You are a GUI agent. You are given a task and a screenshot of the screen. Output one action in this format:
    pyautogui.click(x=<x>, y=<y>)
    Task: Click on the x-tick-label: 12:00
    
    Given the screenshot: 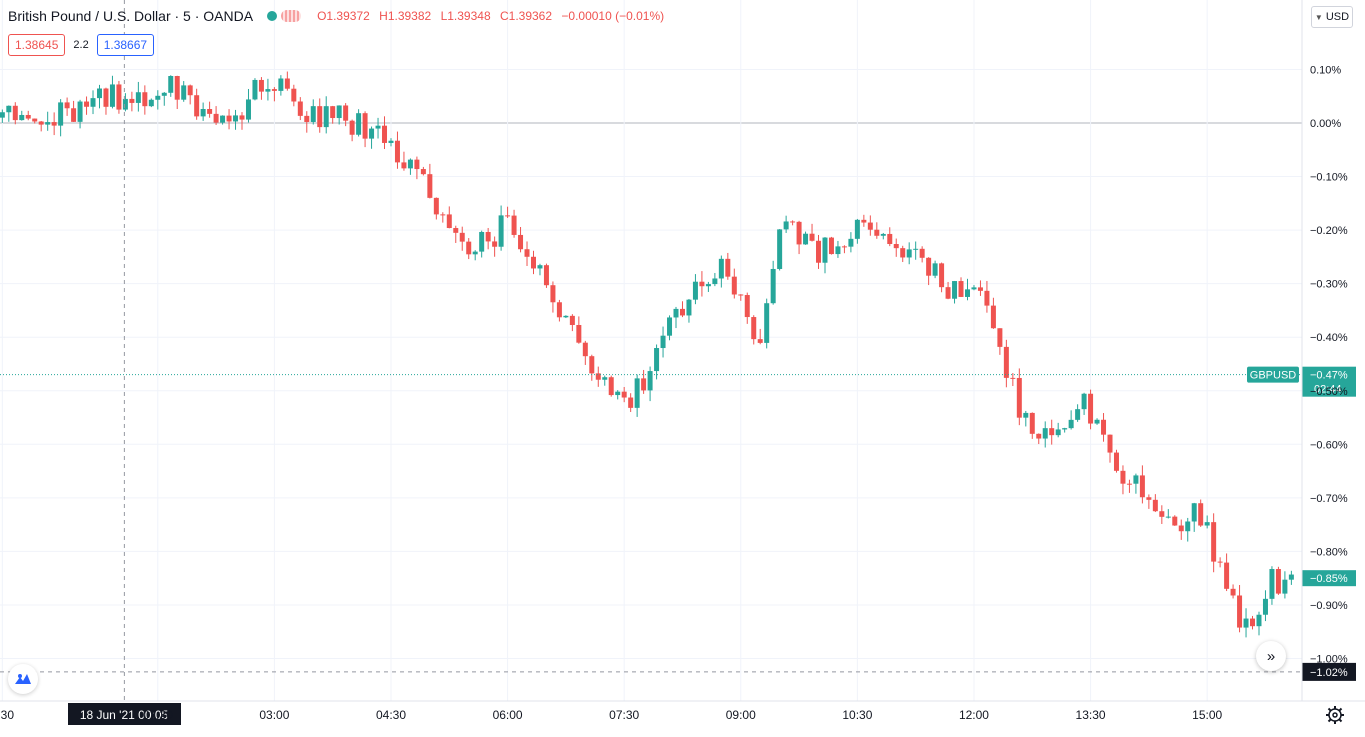 What is the action you would take?
    pyautogui.click(x=974, y=715)
    